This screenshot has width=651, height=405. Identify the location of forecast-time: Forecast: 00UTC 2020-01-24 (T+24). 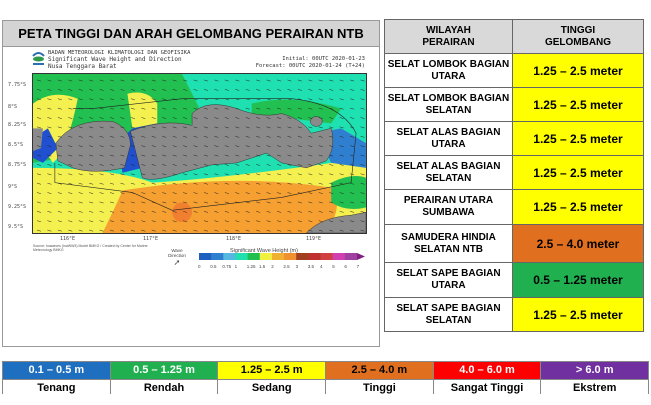
(310, 66).